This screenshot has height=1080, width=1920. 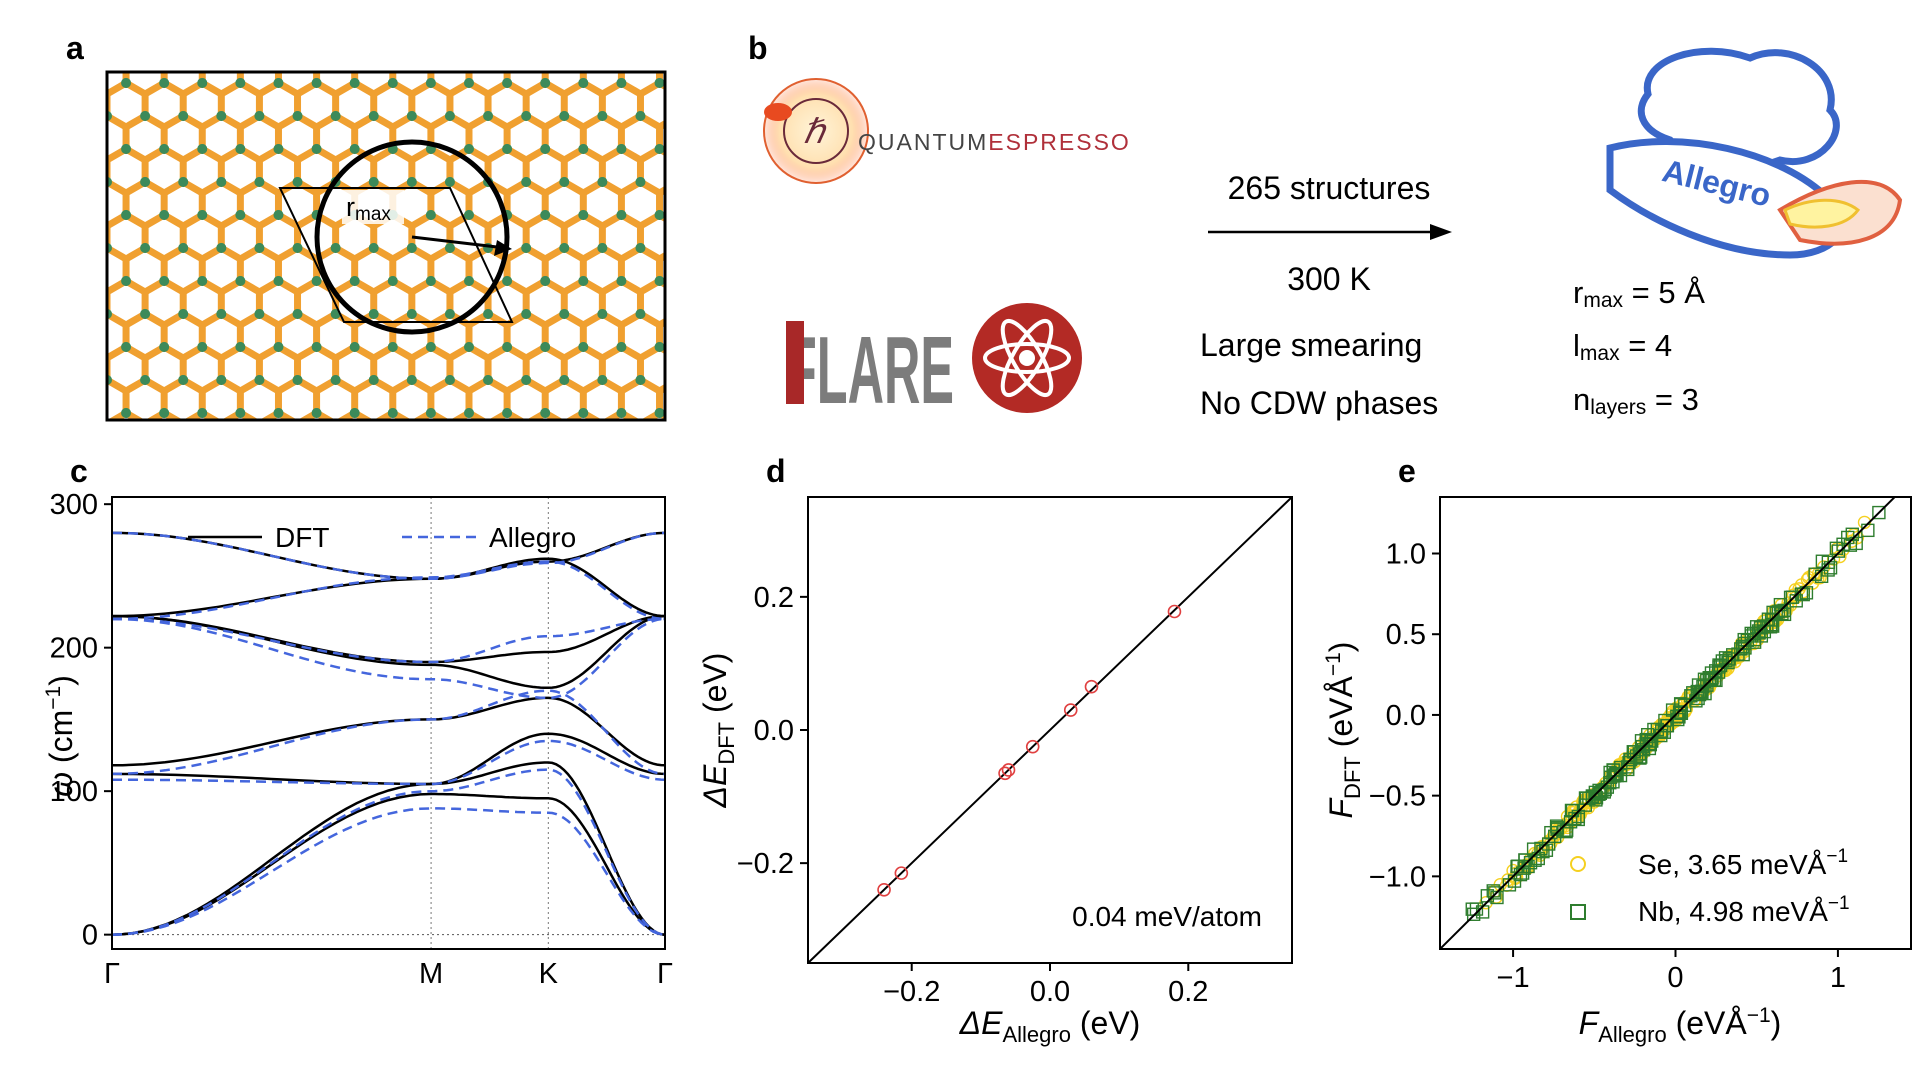 What do you see at coordinates (1622, 346) in the screenshot?
I see `hyperparam-lmax: lmax = 4` at bounding box center [1622, 346].